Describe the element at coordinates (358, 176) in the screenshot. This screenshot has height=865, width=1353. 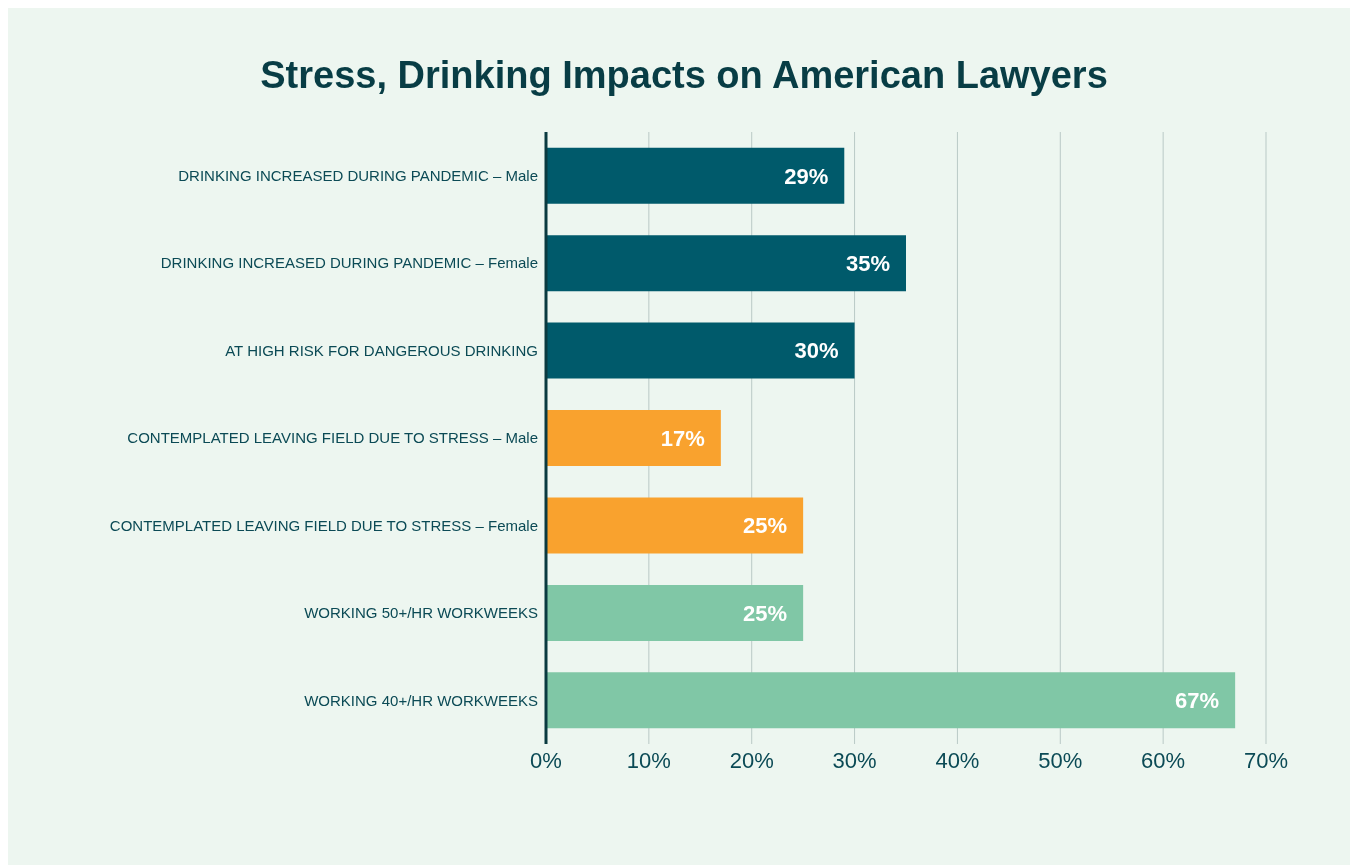
I see `y-tick-label: DRINKING INCREASED DURING PANDEMIC – Male` at that location.